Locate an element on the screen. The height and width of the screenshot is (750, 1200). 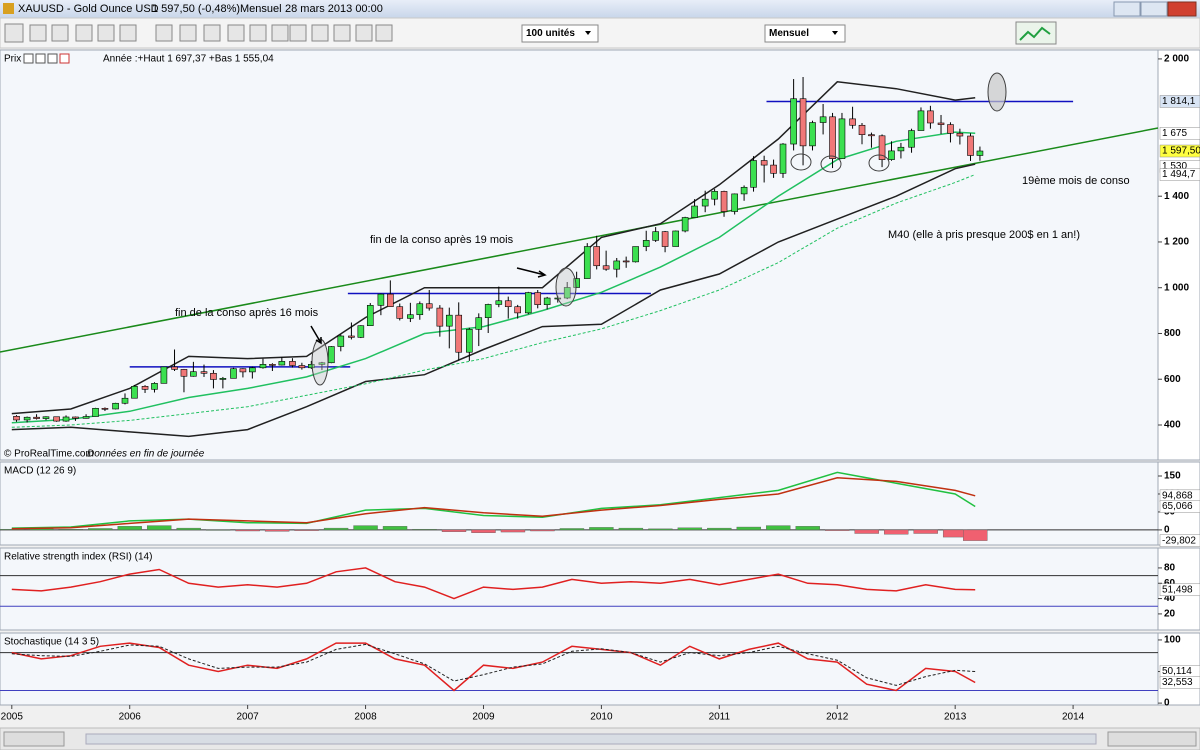
annotation: 19ème mois de conso is located at coordinates (1076, 181).